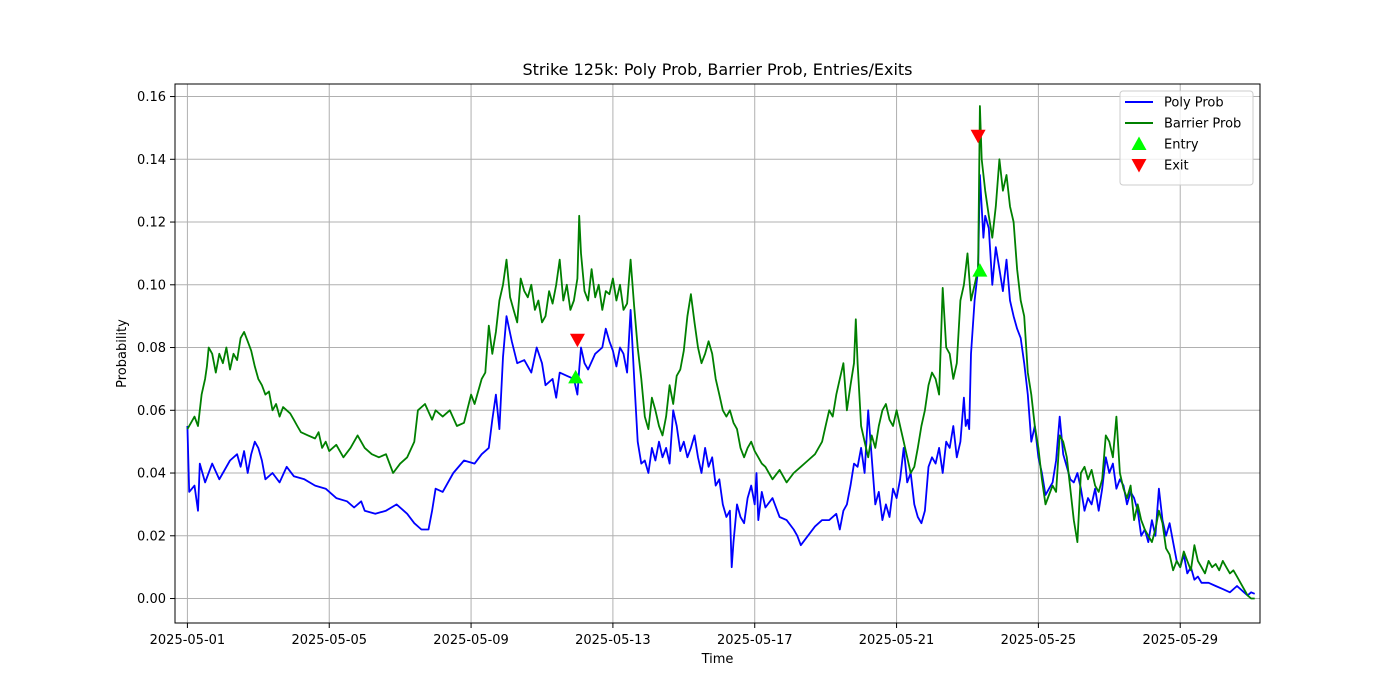 The image size is (1400, 700). What do you see at coordinates (188, 640) in the screenshot?
I see `x-tick-label: 2025-05-01` at bounding box center [188, 640].